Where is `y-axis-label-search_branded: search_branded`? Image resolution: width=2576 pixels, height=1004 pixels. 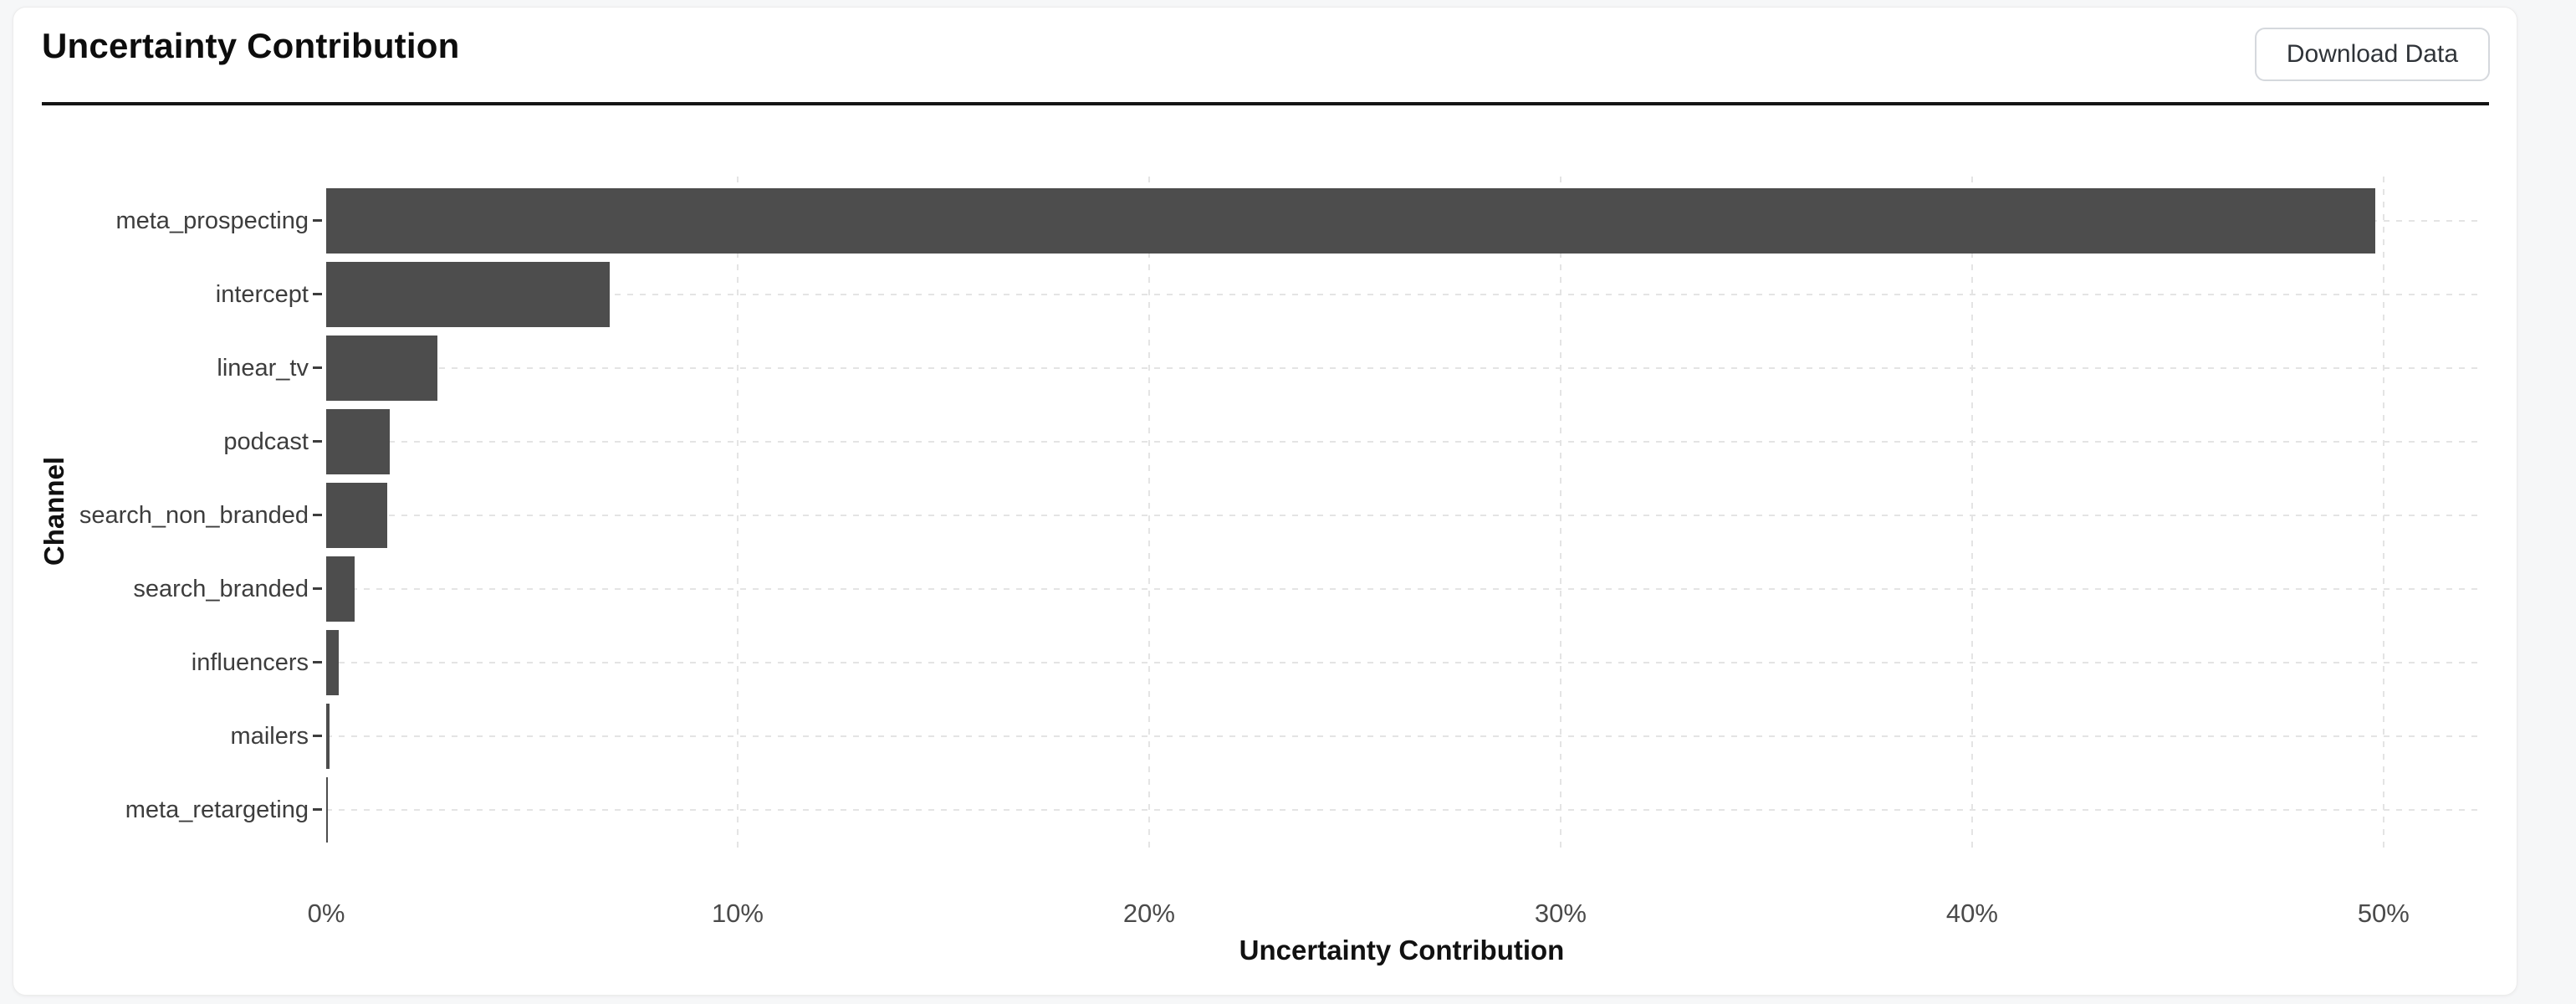 y-axis-label-search_branded: search_branded is located at coordinates (221, 589).